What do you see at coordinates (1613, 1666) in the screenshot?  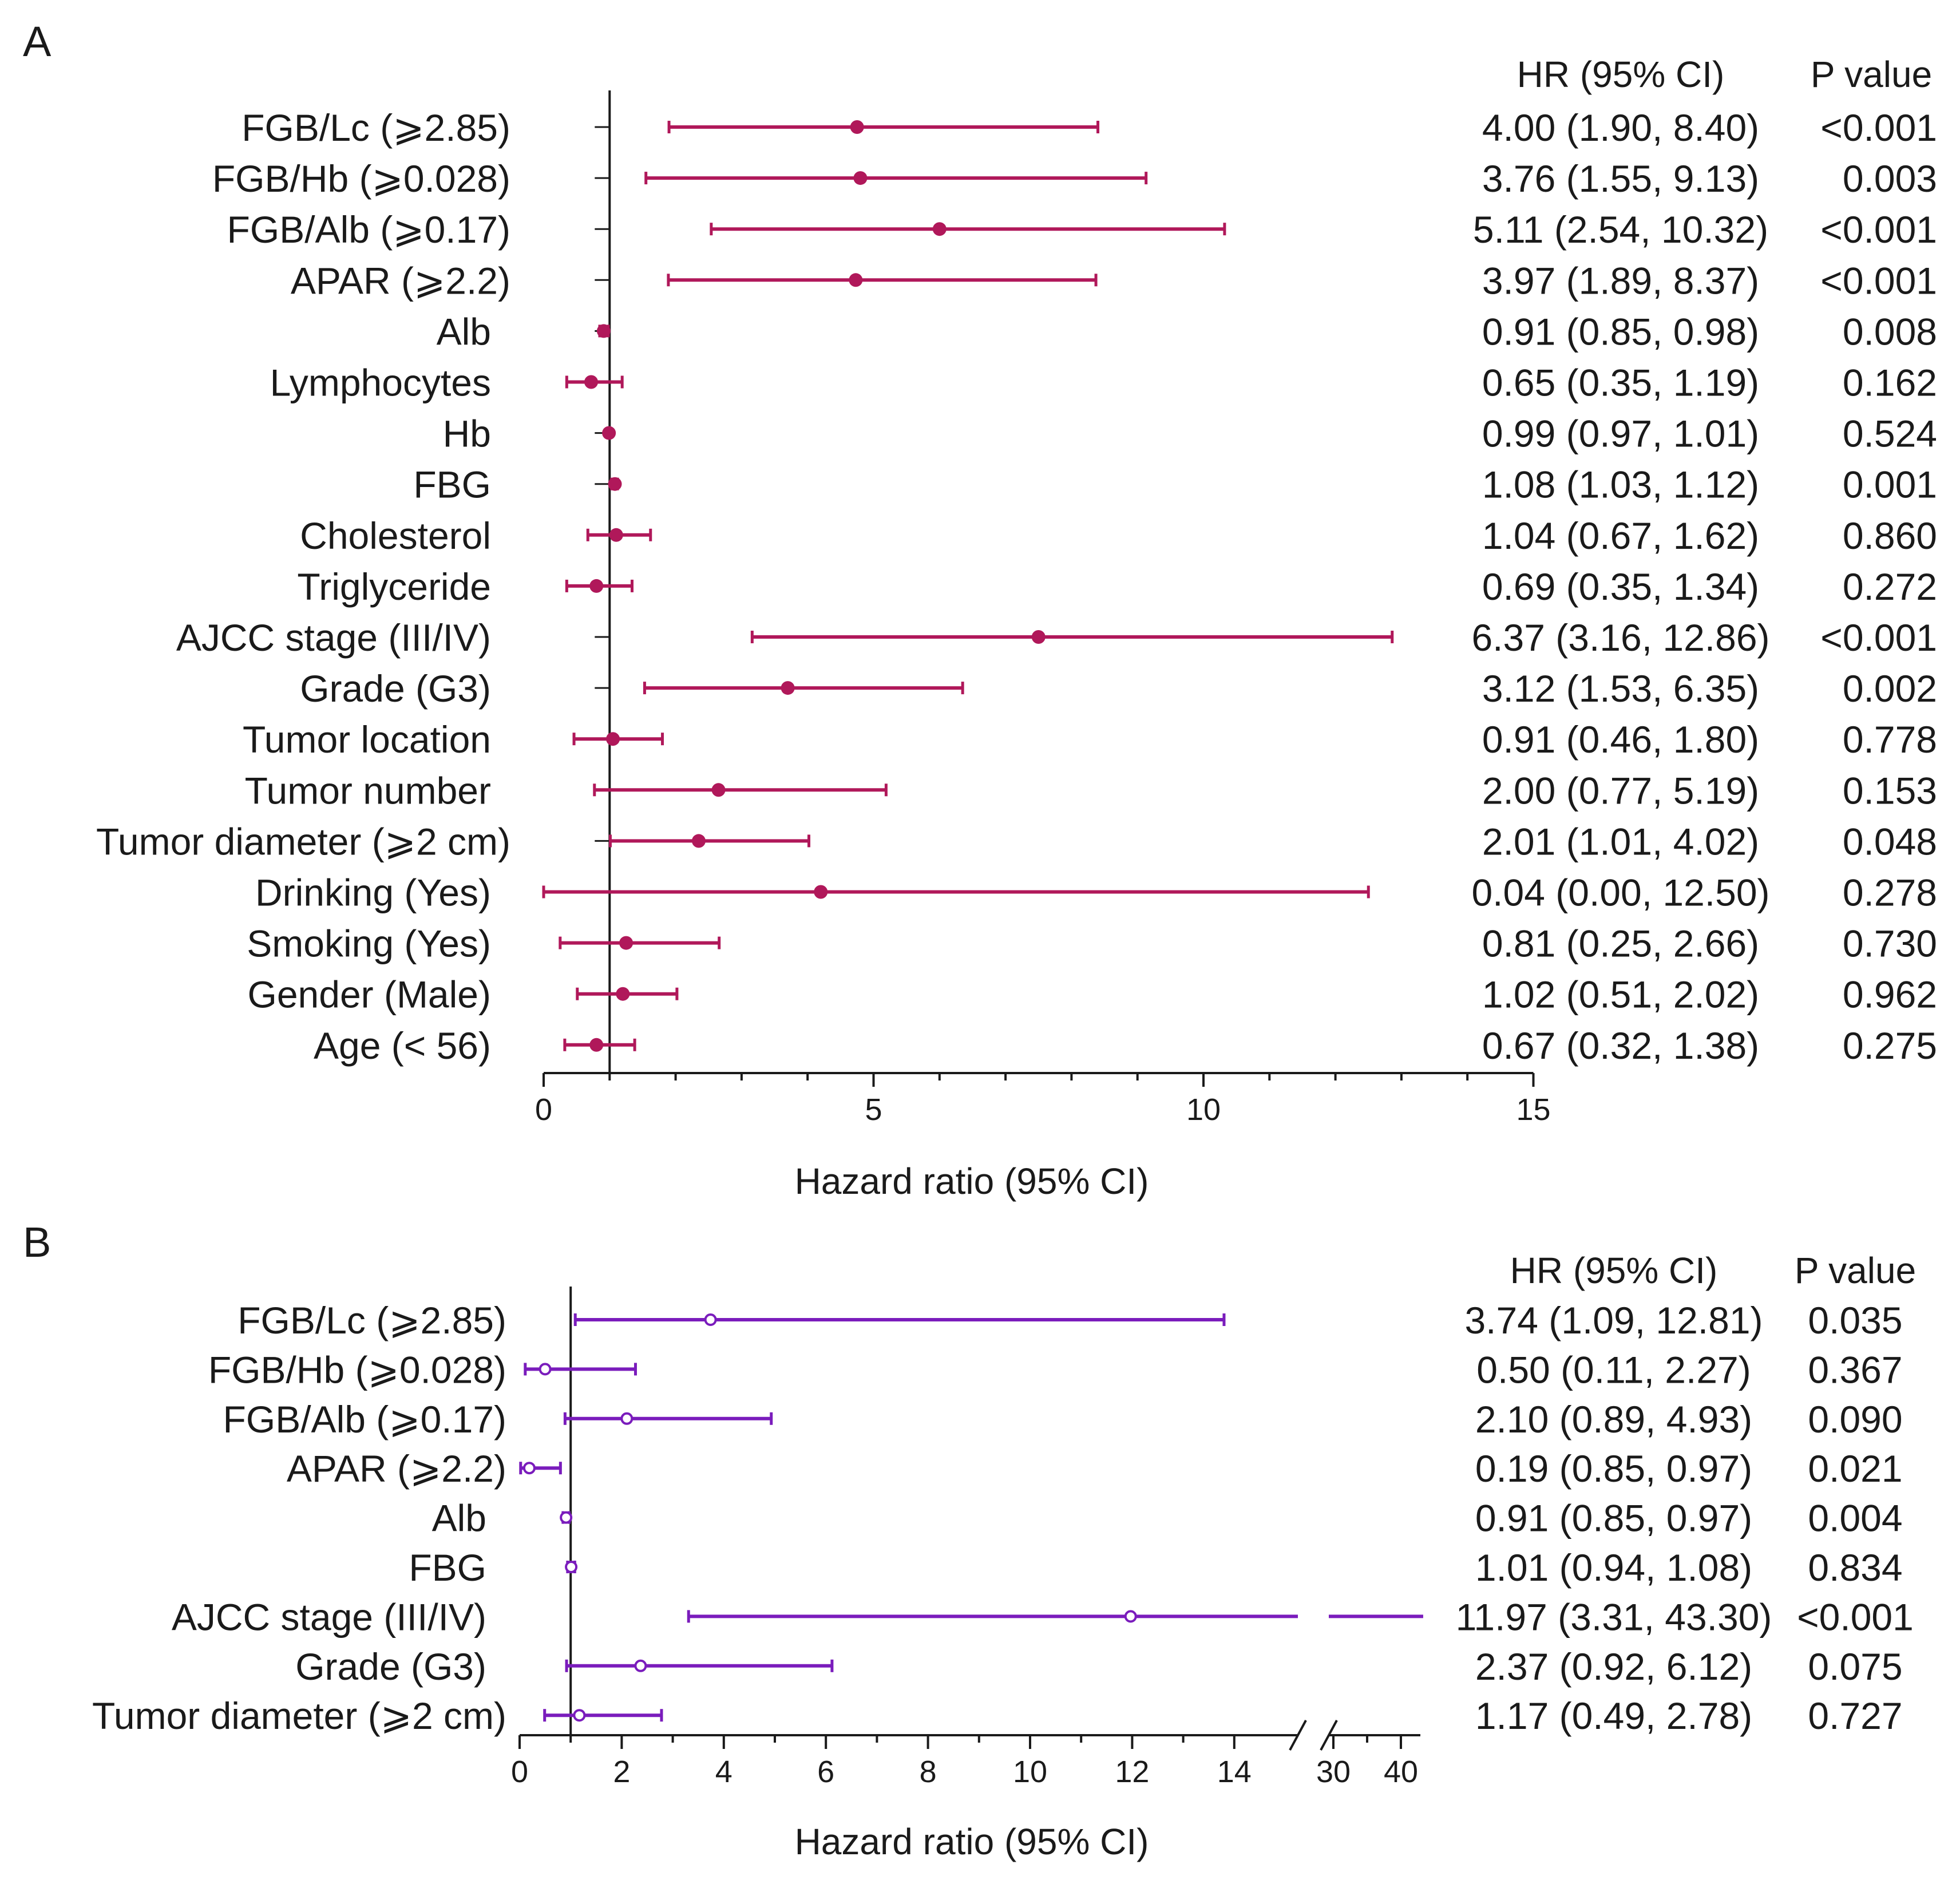 I see `panel-b-hr-ci-text: 2.37 (0.92, 6.12)` at bounding box center [1613, 1666].